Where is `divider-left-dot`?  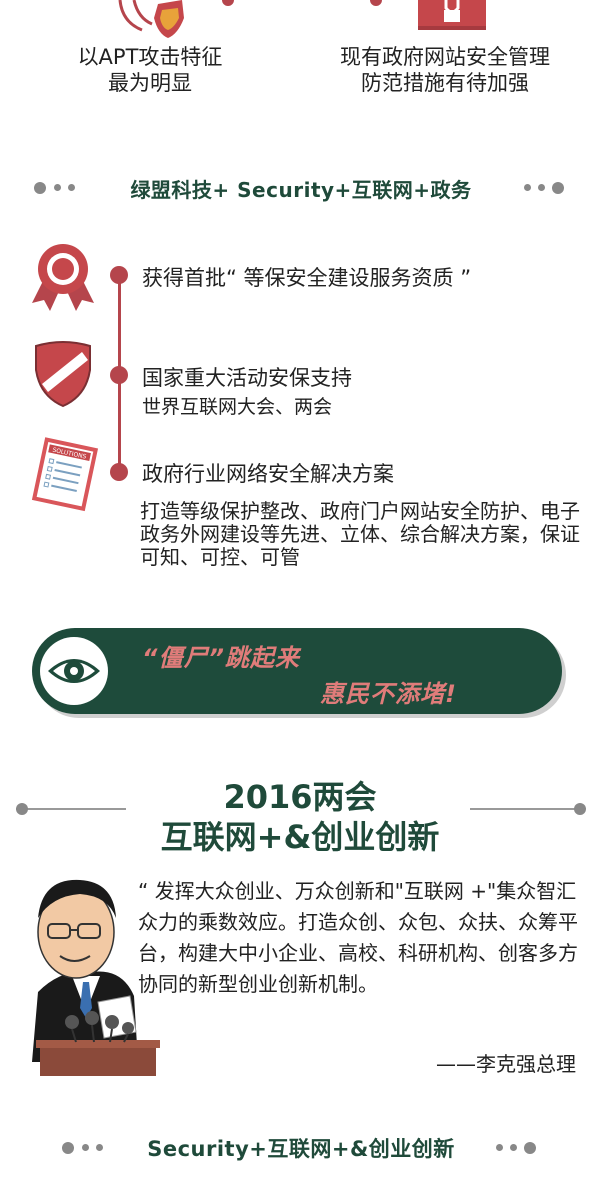 divider-left-dot is located at coordinates (22, 809).